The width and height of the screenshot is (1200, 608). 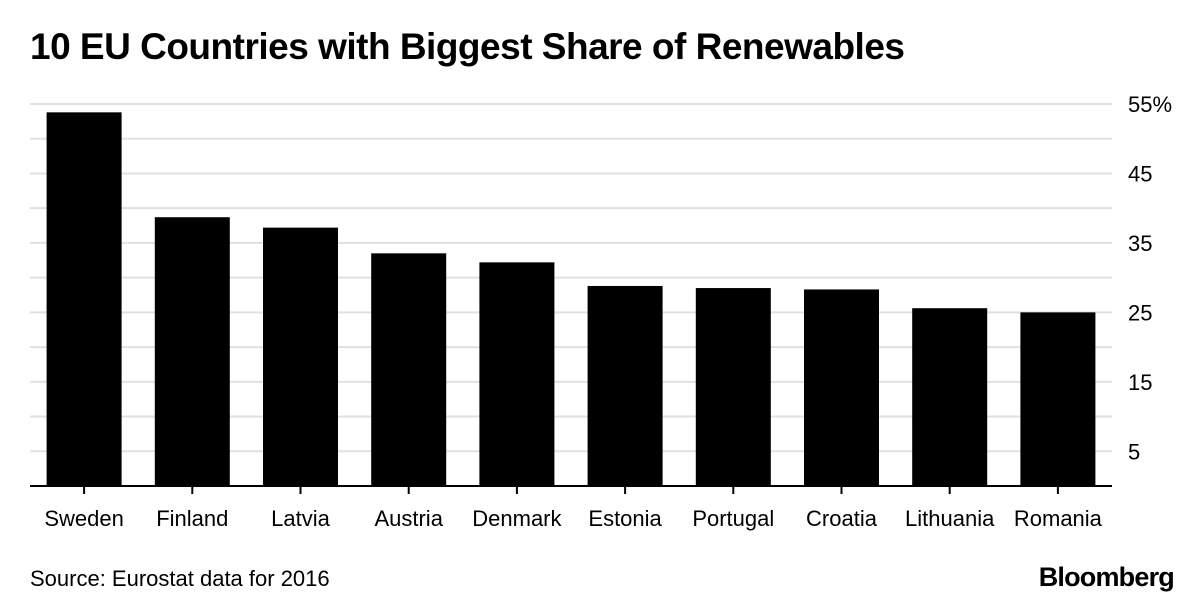 I want to click on x-tick-label: Sweden, so click(x=84, y=518).